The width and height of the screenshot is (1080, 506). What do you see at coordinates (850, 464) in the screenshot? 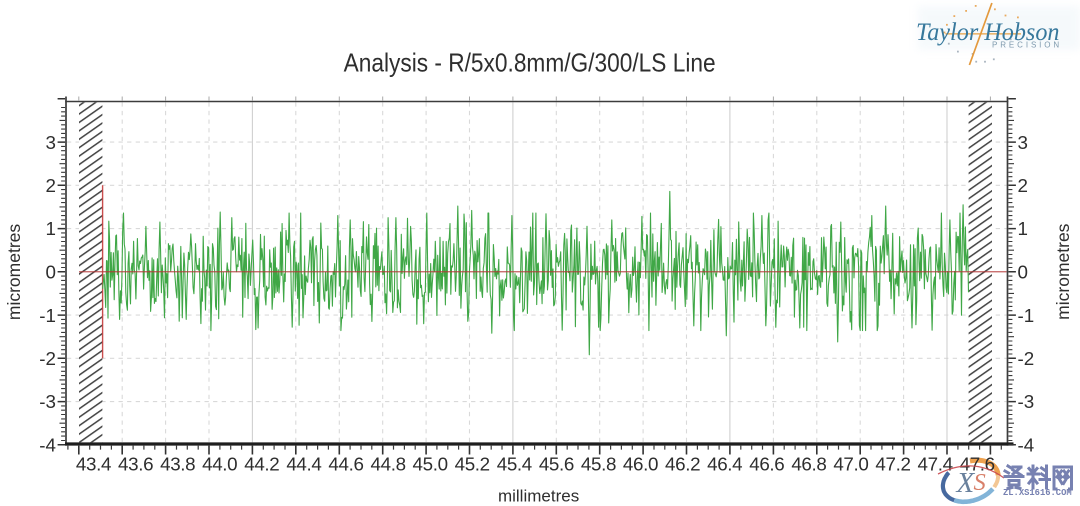
I see `svg-text: 47.0` at bounding box center [850, 464].